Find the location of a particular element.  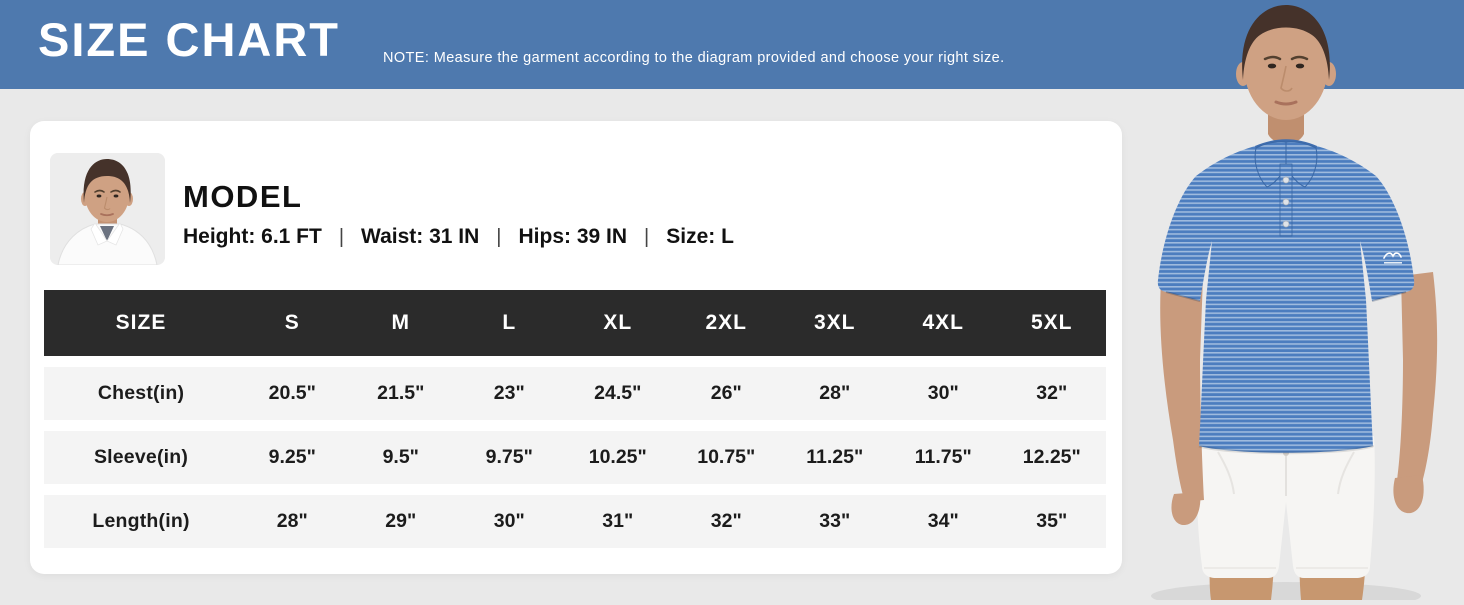

left-hand is located at coordinates (1186, 509).